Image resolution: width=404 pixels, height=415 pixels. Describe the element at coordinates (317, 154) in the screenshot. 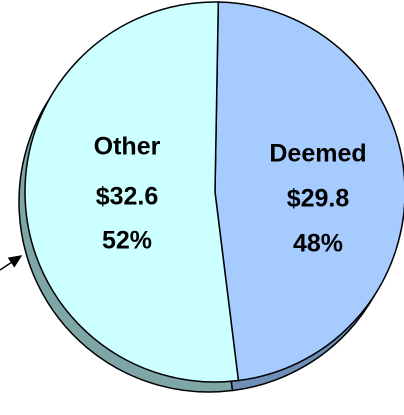

I see `slice-category: Deemed` at that location.